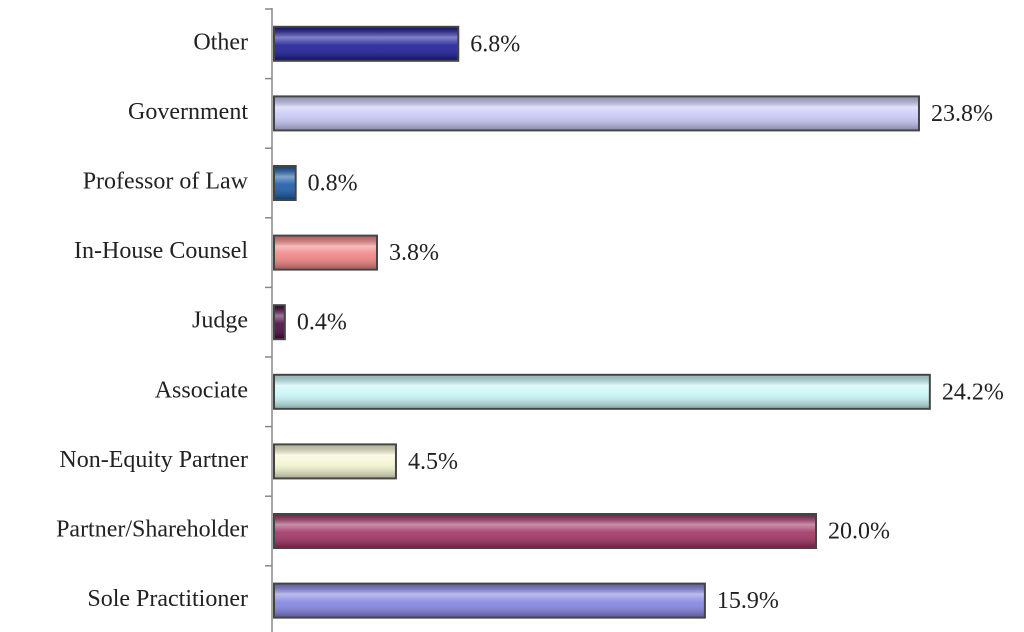 This screenshot has height=632, width=1024. What do you see at coordinates (220, 321) in the screenshot?
I see `category-label: Judge` at bounding box center [220, 321].